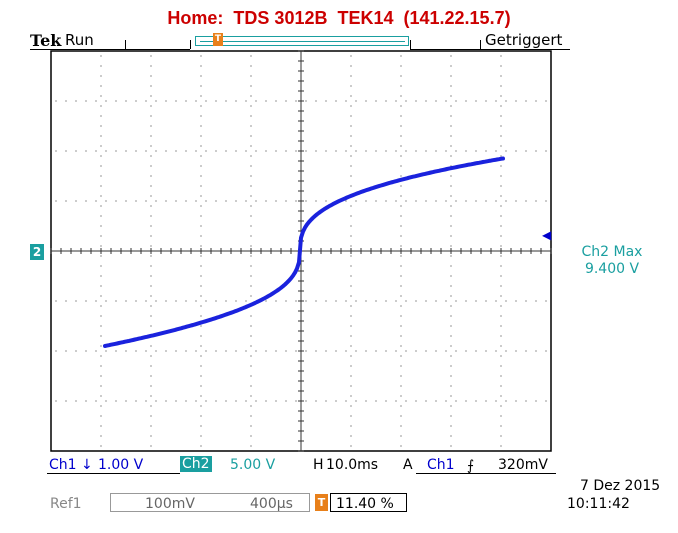 Image resolution: width=678 pixels, height=533 pixels. What do you see at coordinates (63, 465) in the screenshot?
I see `ch1-tag: Ch1` at bounding box center [63, 465].